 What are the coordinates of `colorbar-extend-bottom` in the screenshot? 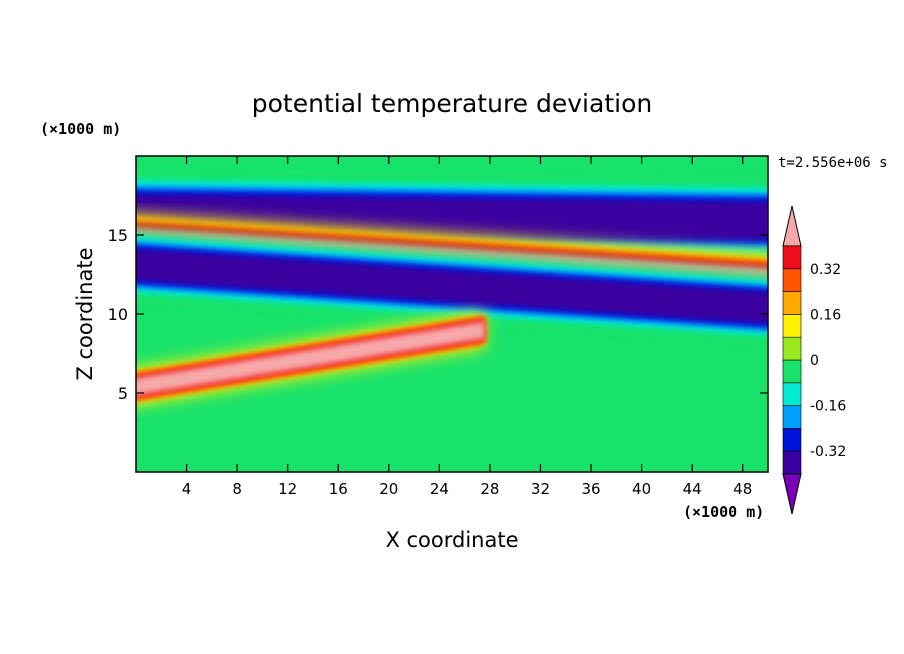 It's located at (792, 494).